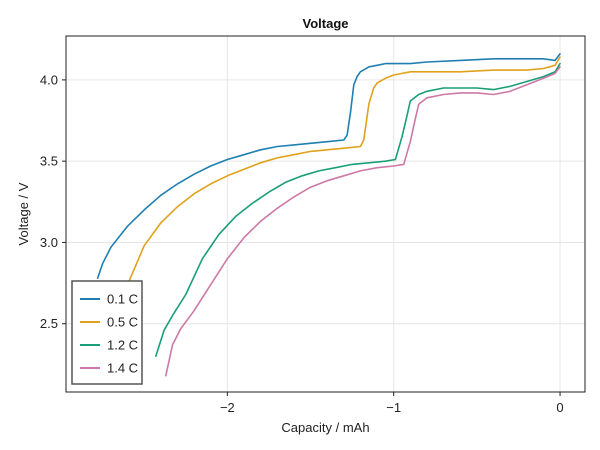 Image resolution: width=600 pixels, height=450 pixels. Describe the element at coordinates (559, 407) in the screenshot. I see `x-tick-label: 0` at that location.